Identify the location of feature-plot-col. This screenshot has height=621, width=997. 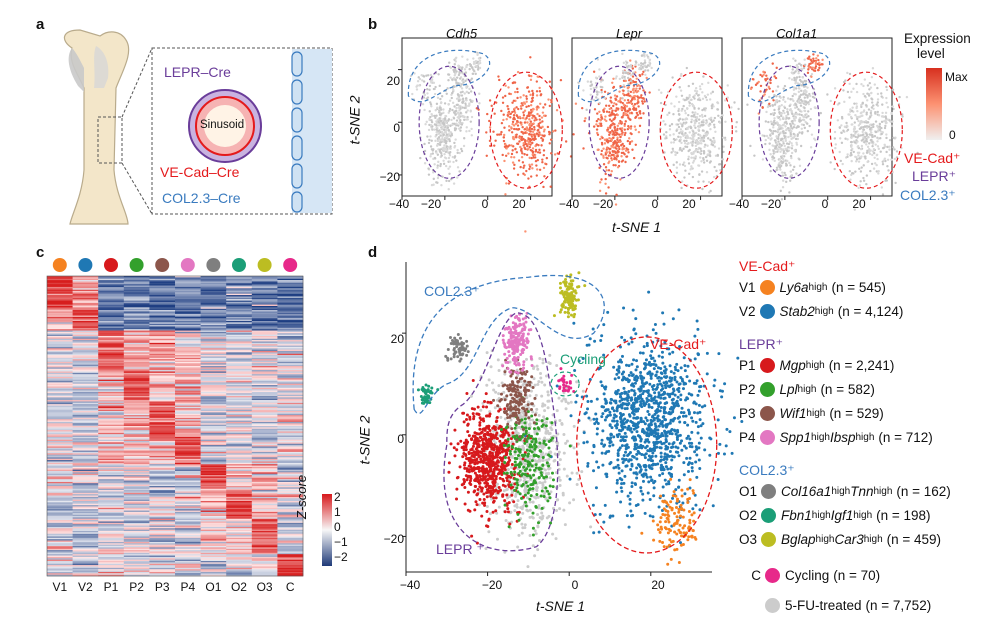
(830, 124).